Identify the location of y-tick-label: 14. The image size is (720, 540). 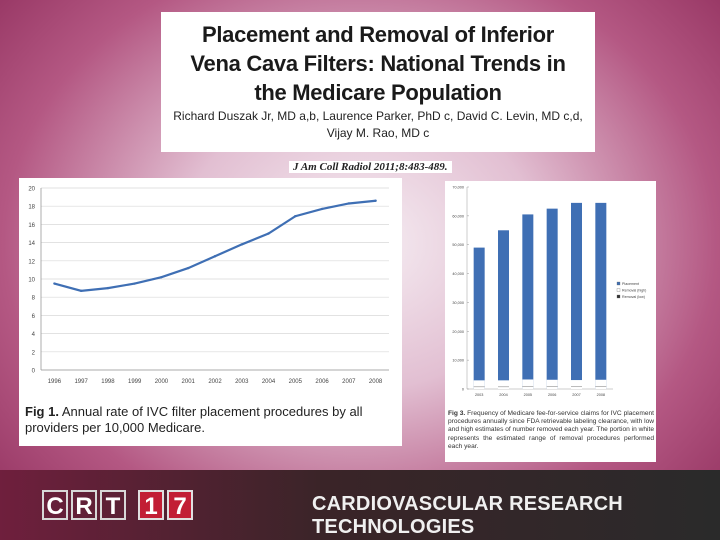
(31, 244).